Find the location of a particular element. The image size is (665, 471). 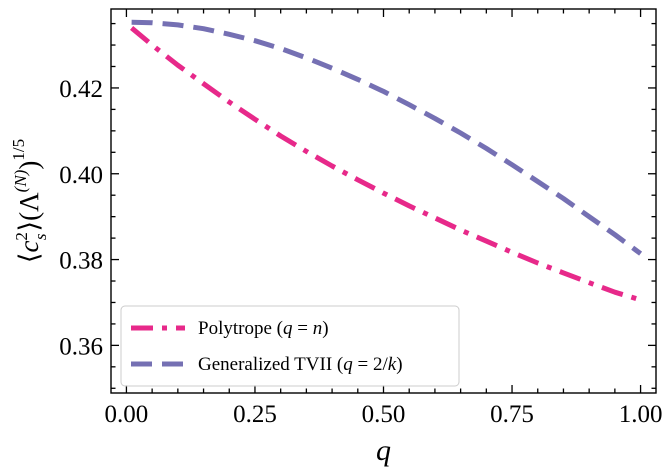

legend-box is located at coordinates (290, 346).